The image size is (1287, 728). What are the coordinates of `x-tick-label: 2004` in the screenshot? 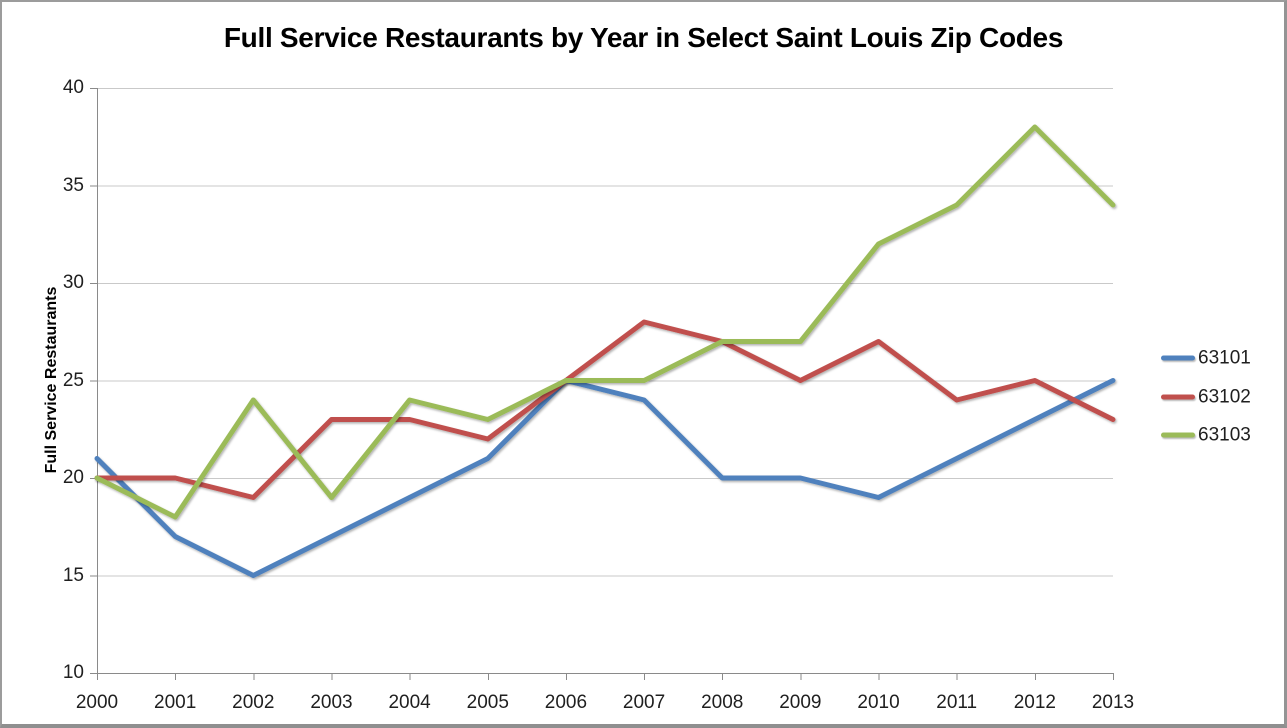 It's located at (409, 702).